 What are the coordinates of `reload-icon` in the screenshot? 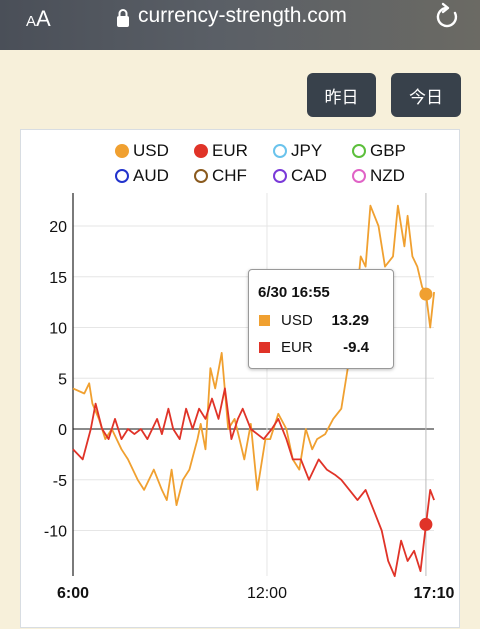 It's located at (447, 17).